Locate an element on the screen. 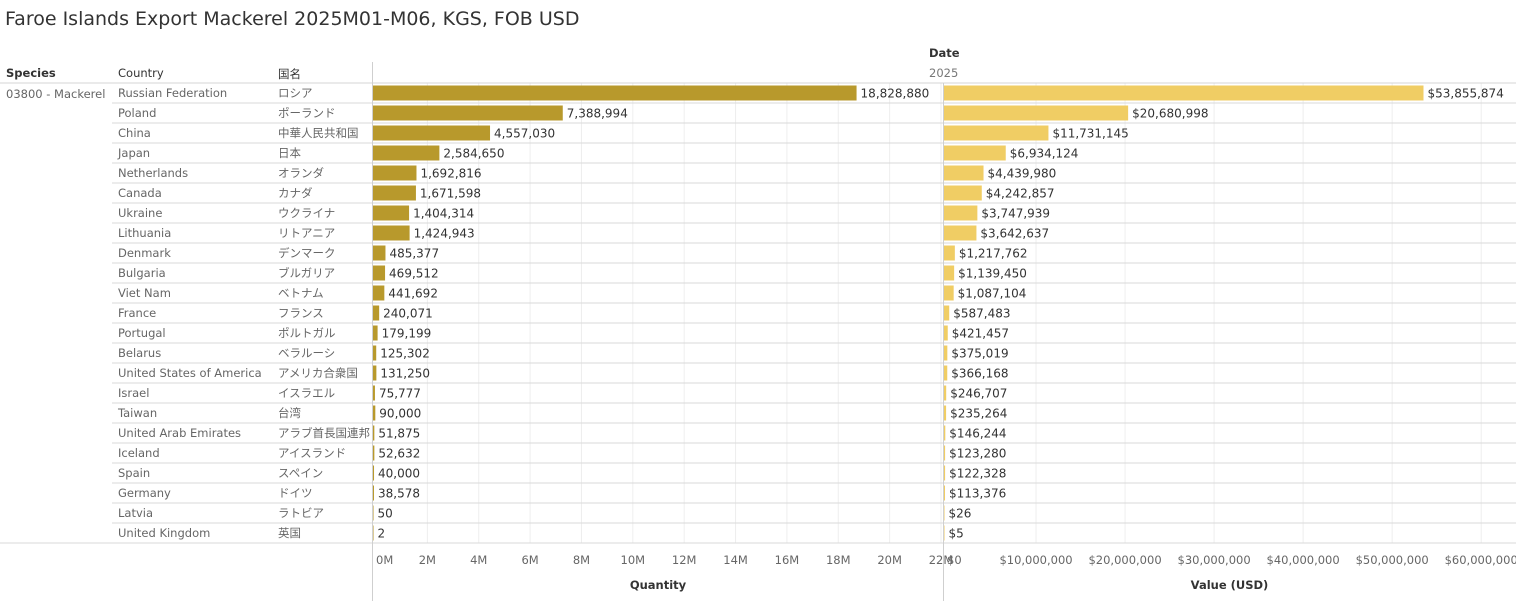 Image resolution: width=1516 pixels, height=601 pixels. country-label: Viet Nam is located at coordinates (144, 293).